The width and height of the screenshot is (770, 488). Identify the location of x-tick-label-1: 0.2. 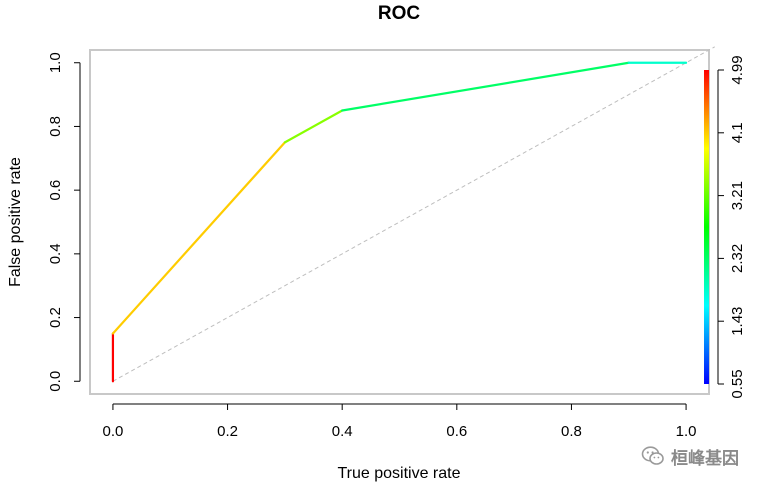
(227, 431).